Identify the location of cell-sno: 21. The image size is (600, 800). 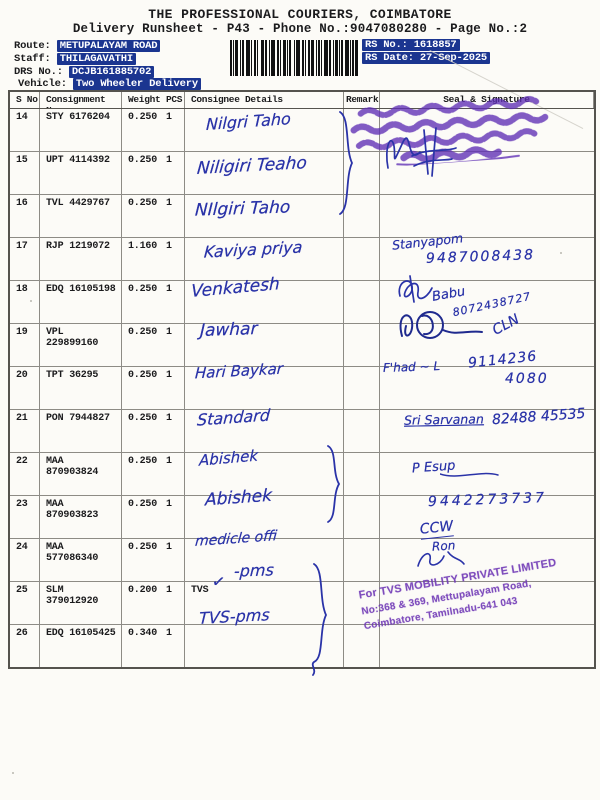
(25, 431).